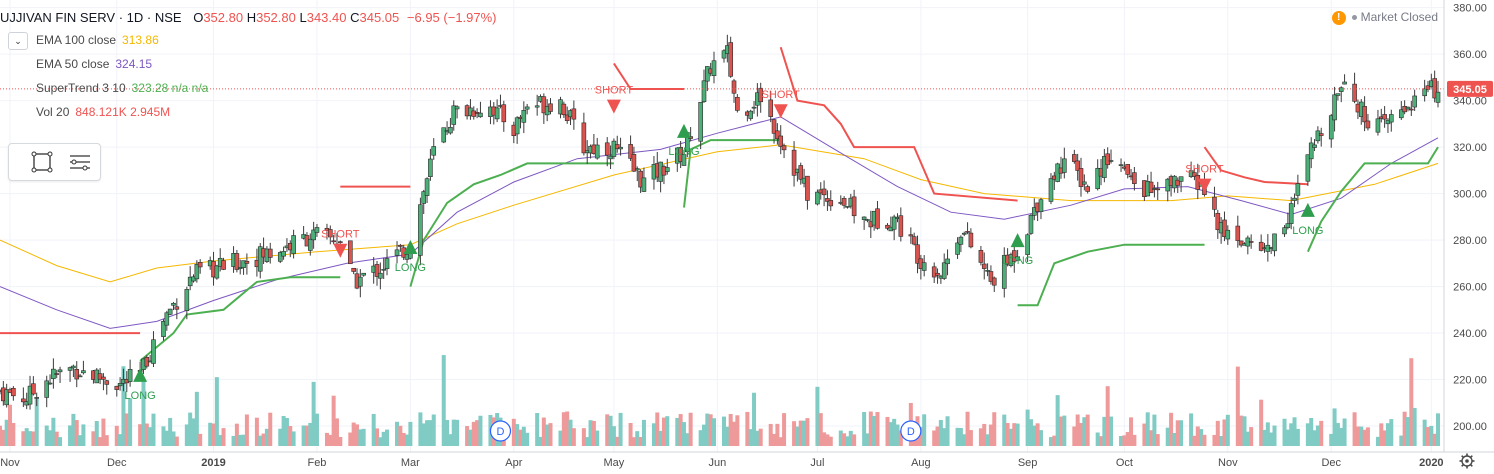  Describe the element at coordinates (103, 112) in the screenshot. I see `indicator-volume: Vol 20 848.121K 2.945M` at that location.